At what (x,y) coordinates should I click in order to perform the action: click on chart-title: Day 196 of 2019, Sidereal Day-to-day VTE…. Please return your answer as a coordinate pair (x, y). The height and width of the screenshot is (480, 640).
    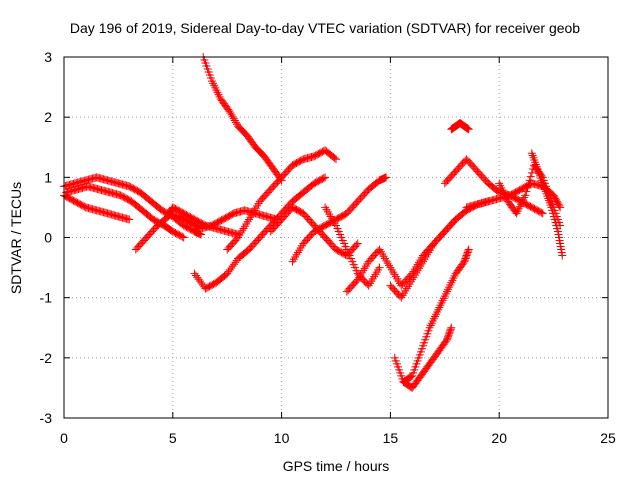
    Looking at the image, I should click on (325, 28).